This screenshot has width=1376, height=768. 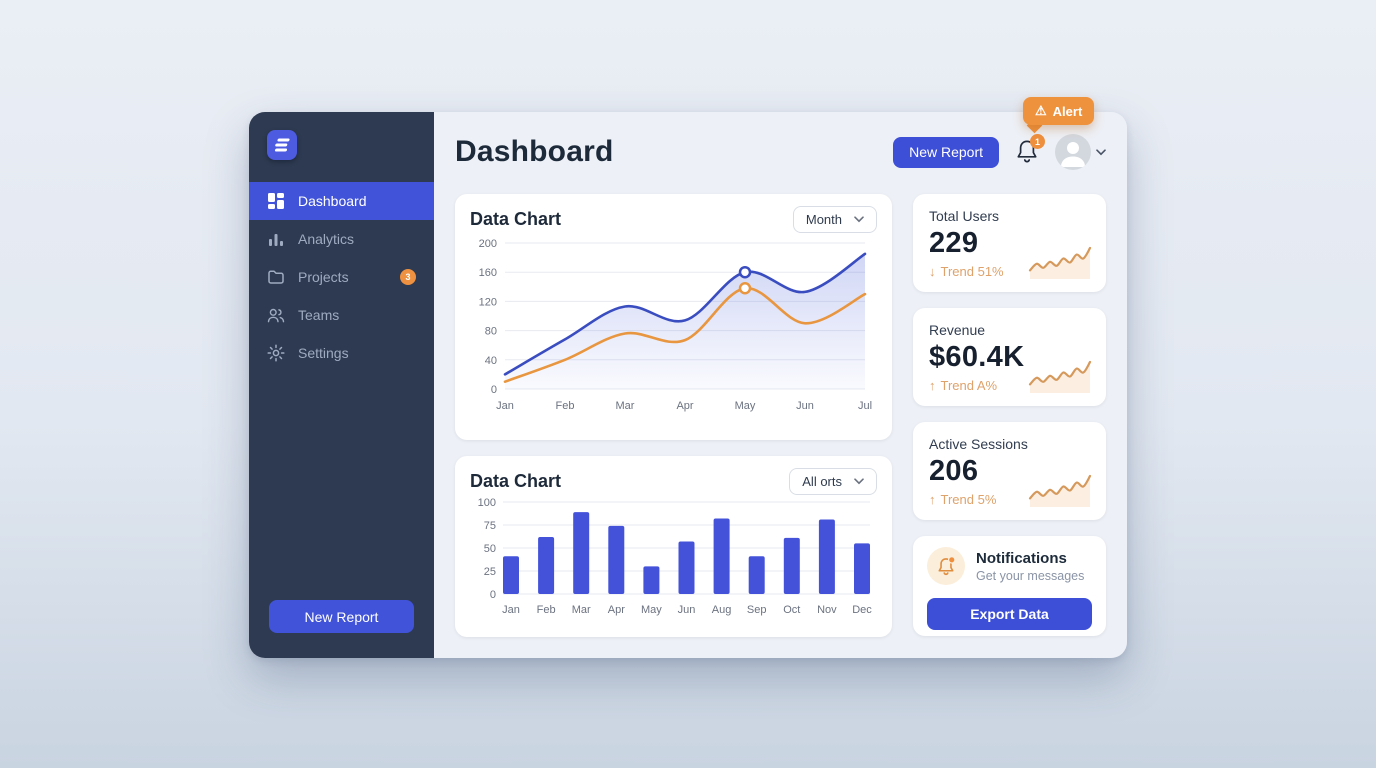 I want to click on trend-label: Trend 51%, so click(x=972, y=271).